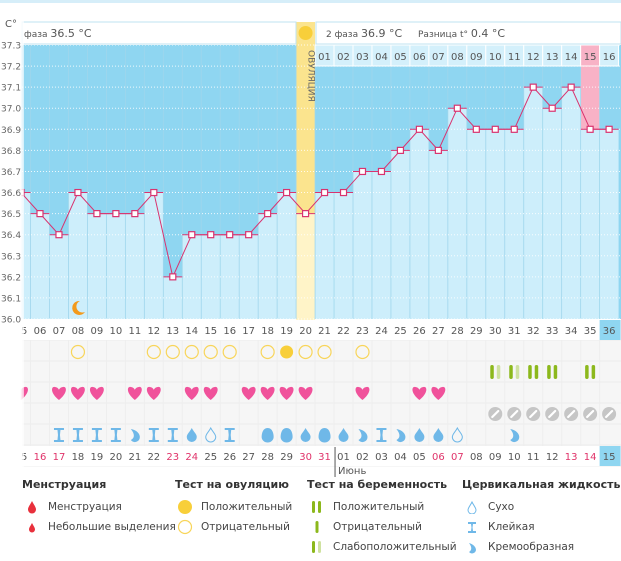 The height and width of the screenshot is (561, 621). What do you see at coordinates (287, 352) in the screenshot?
I see `positive-ovulation-test-icon` at bounding box center [287, 352].